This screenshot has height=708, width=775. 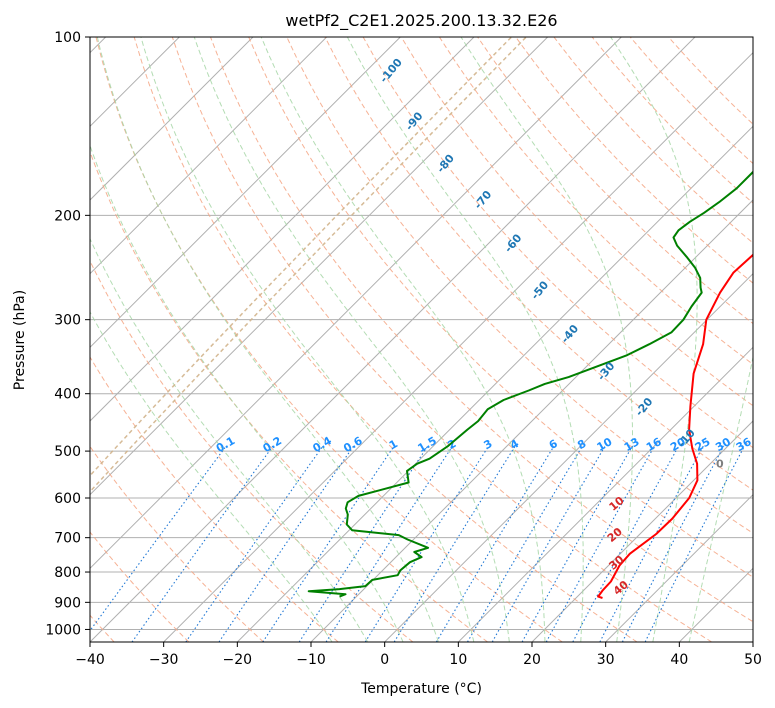 I want to click on x-tick-label: −20, so click(x=238, y=660).